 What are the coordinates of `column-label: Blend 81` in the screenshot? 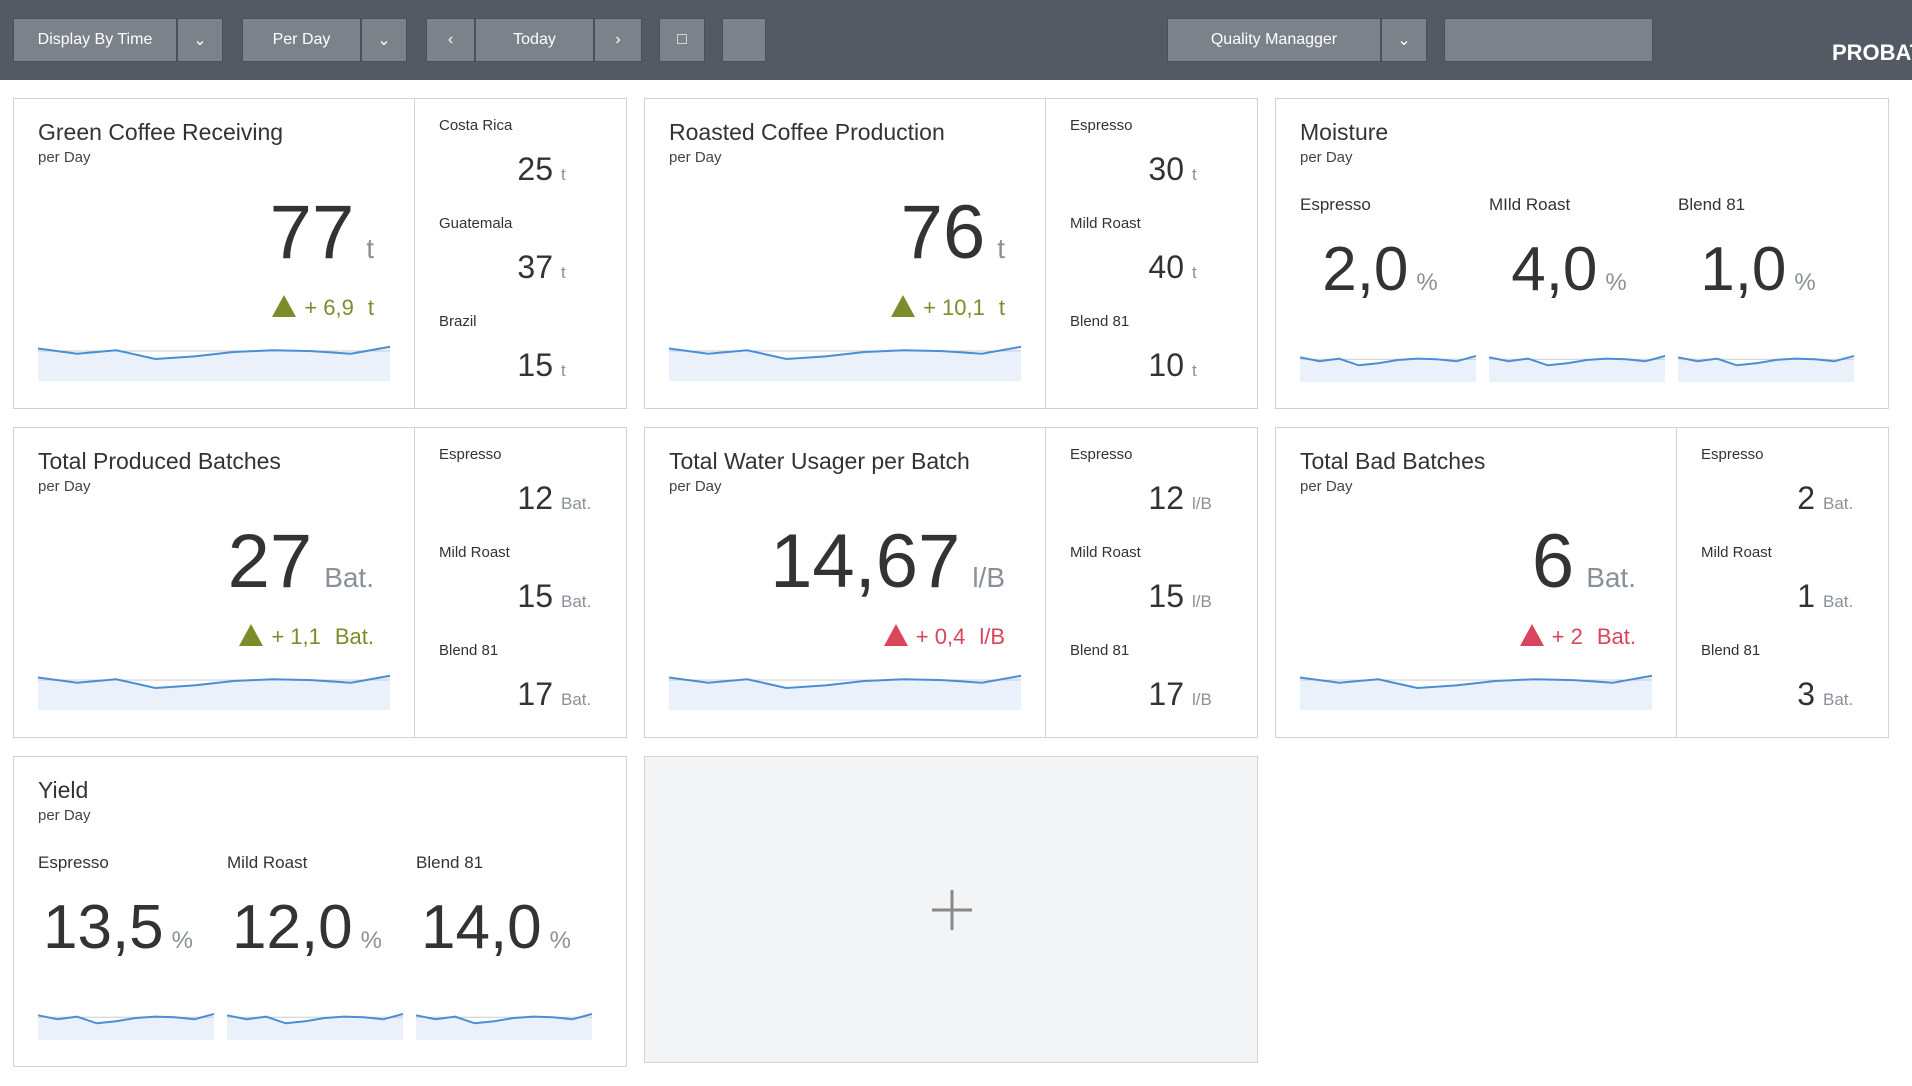 It's located at (450, 862).